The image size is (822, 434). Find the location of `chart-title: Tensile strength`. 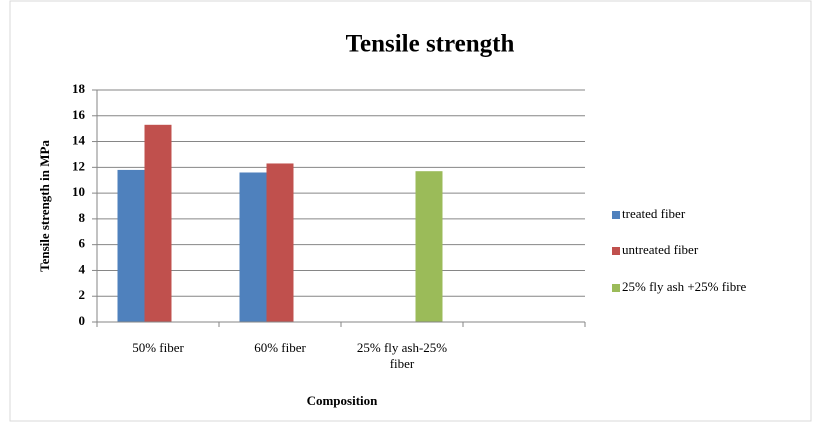

chart-title: Tensile strength is located at coordinates (430, 44).